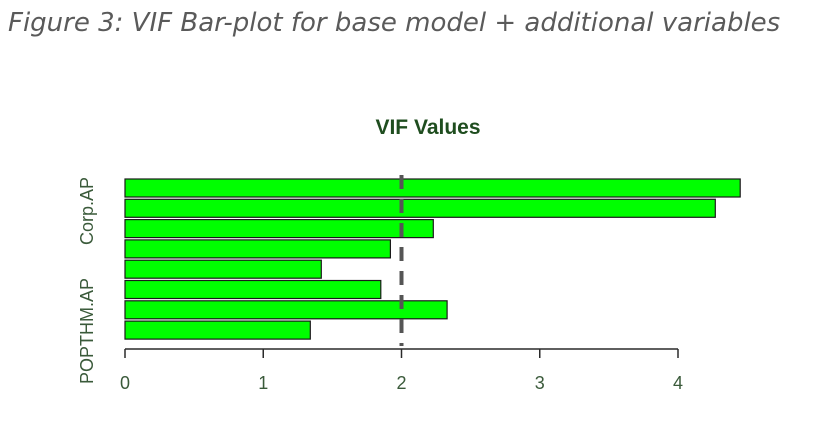 Image resolution: width=813 pixels, height=428 pixels. I want to click on x-tick-label-2: 2, so click(401, 383).